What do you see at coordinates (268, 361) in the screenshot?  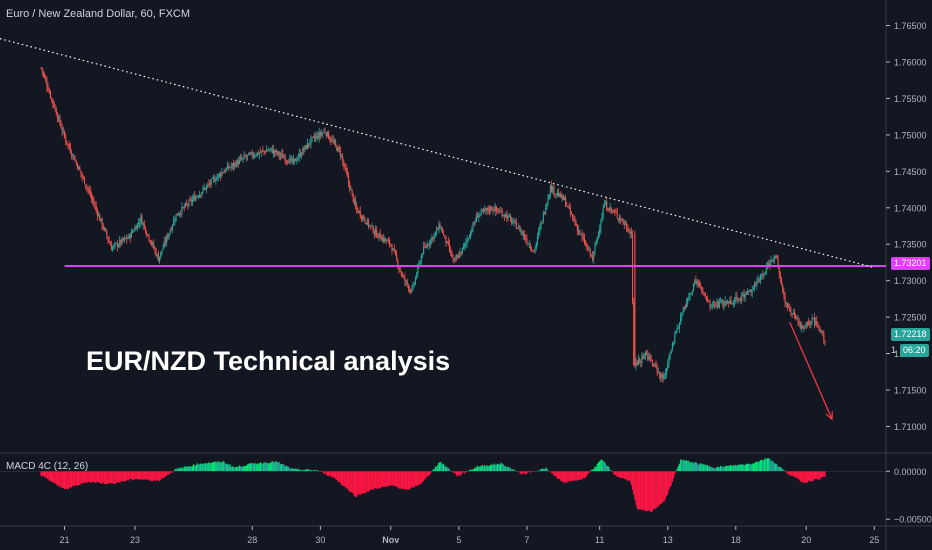 I see `analysis-headline: EUR/NZD Technical analysis` at bounding box center [268, 361].